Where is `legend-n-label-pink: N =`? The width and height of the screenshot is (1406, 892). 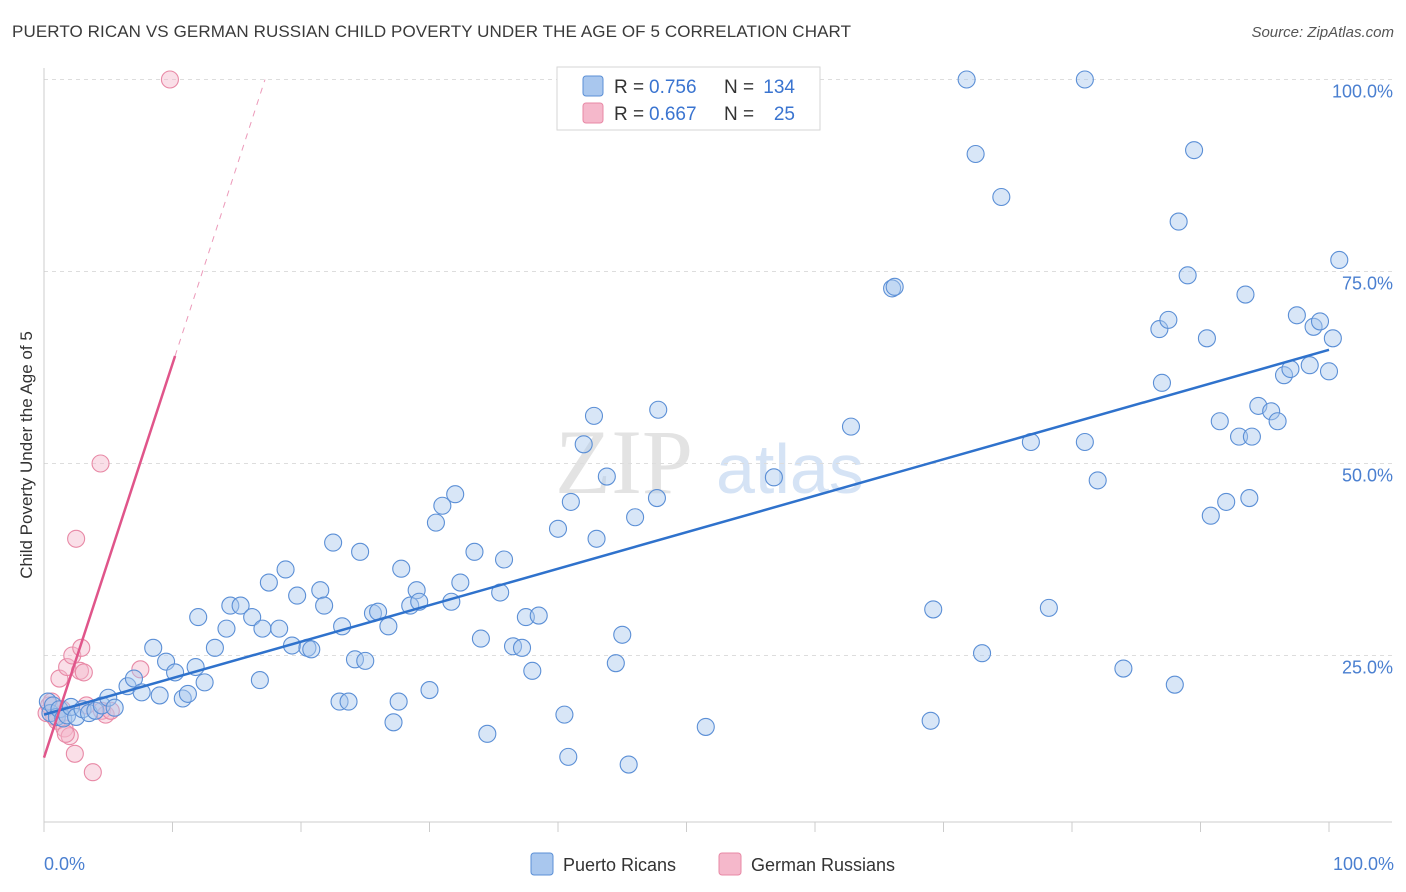
legend-n-label-pink: N = is located at coordinates (739, 114).